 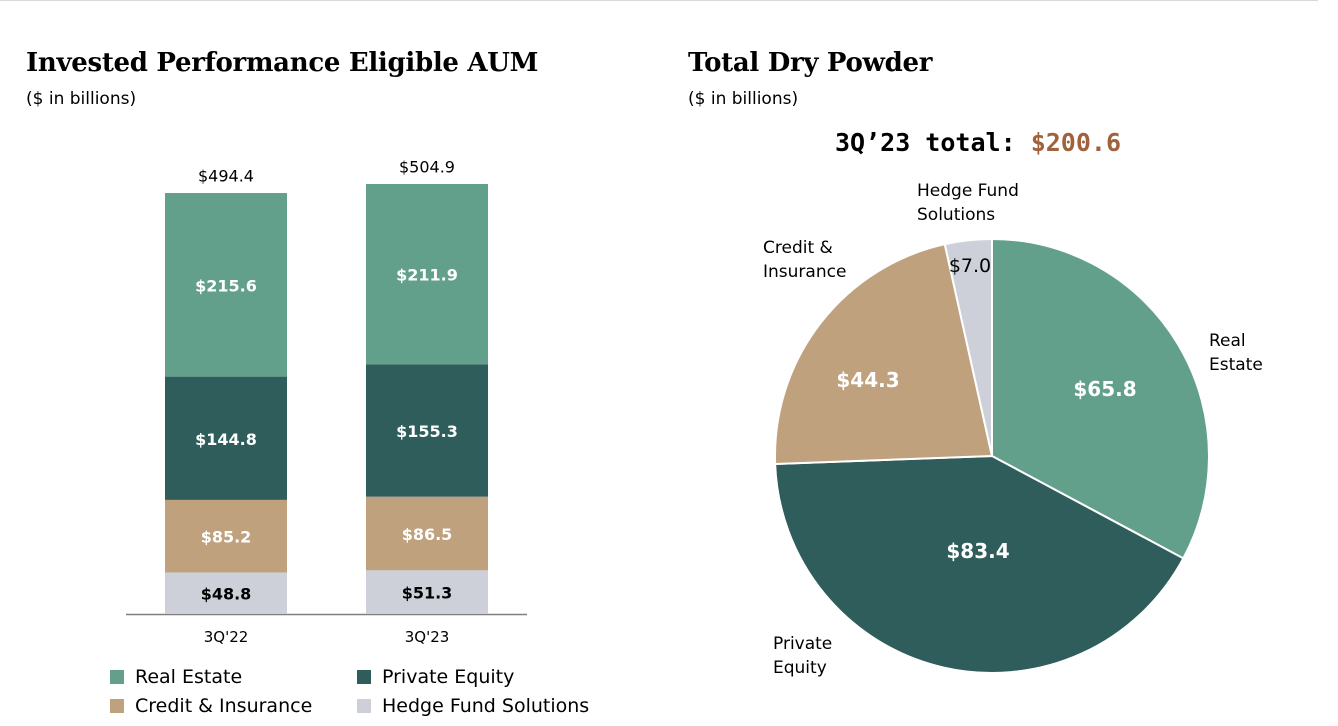 I want to click on x-tick-label-2: 3Q'23, so click(x=427, y=637).